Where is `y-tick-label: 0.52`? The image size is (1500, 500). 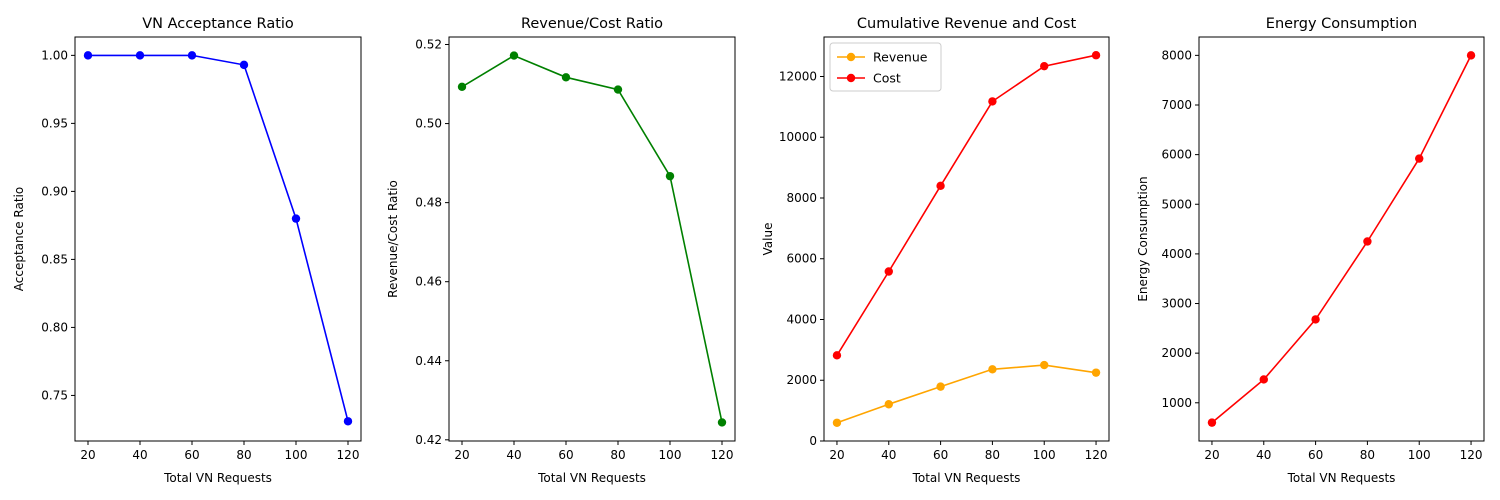 y-tick-label: 0.52 is located at coordinates (428, 45).